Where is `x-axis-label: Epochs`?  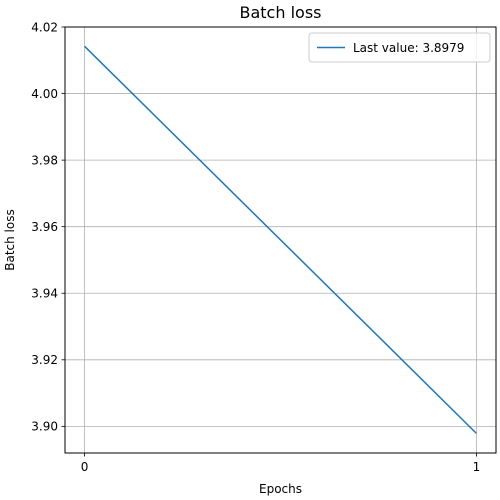
x-axis-label: Epochs is located at coordinates (280, 489).